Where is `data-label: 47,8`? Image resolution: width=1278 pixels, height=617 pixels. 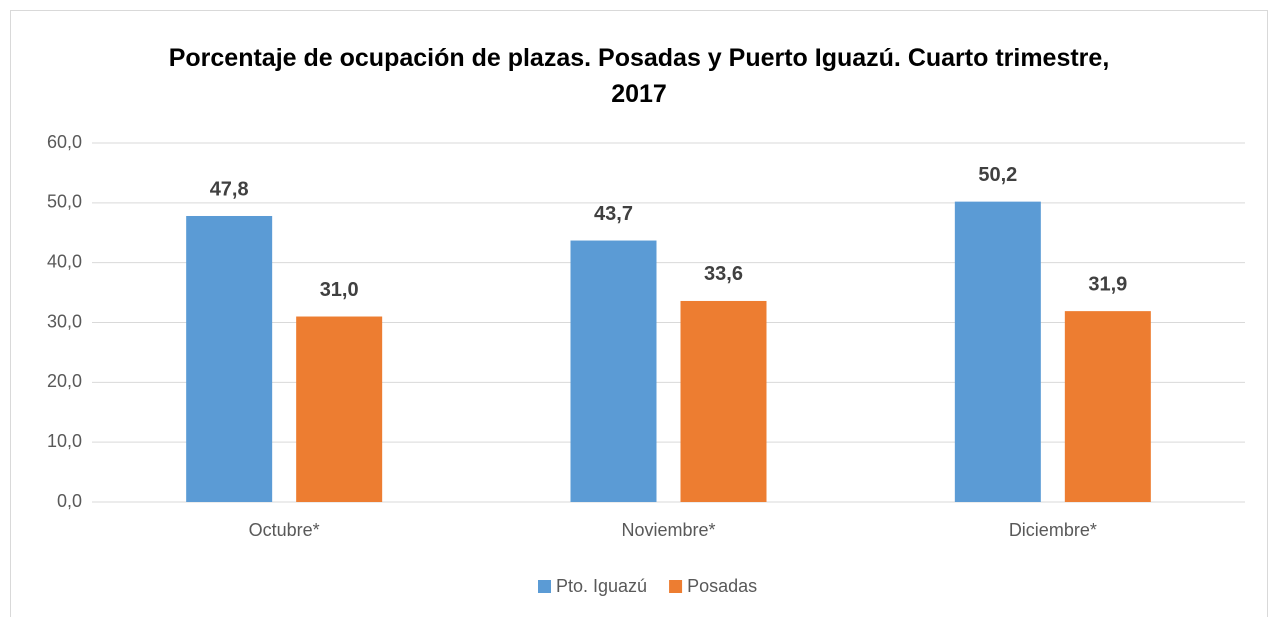 data-label: 47,8 is located at coordinates (229, 189).